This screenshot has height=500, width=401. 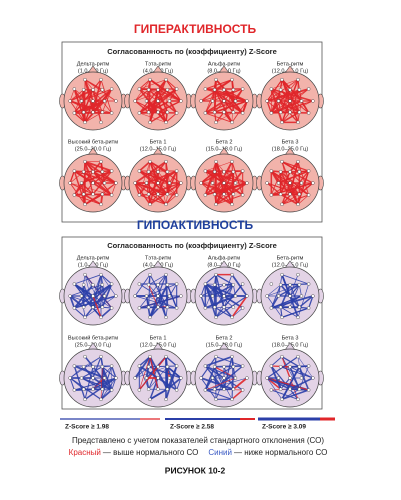 I want to click on legend-label: Z-Score ≥ 3.09, so click(x=284, y=427).